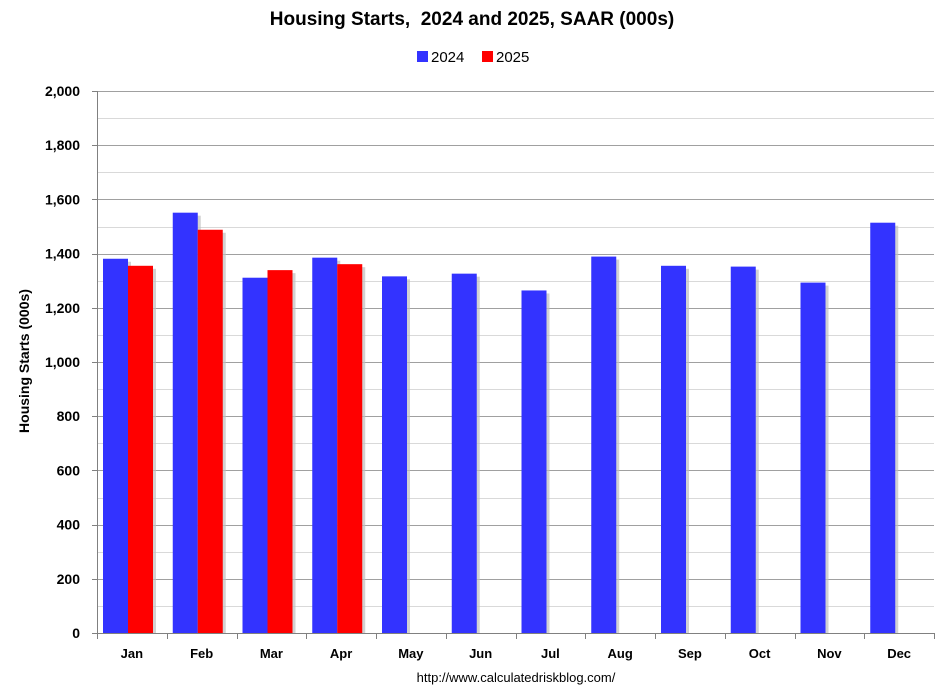  I want to click on x-tick-label: Mar, so click(271, 653).